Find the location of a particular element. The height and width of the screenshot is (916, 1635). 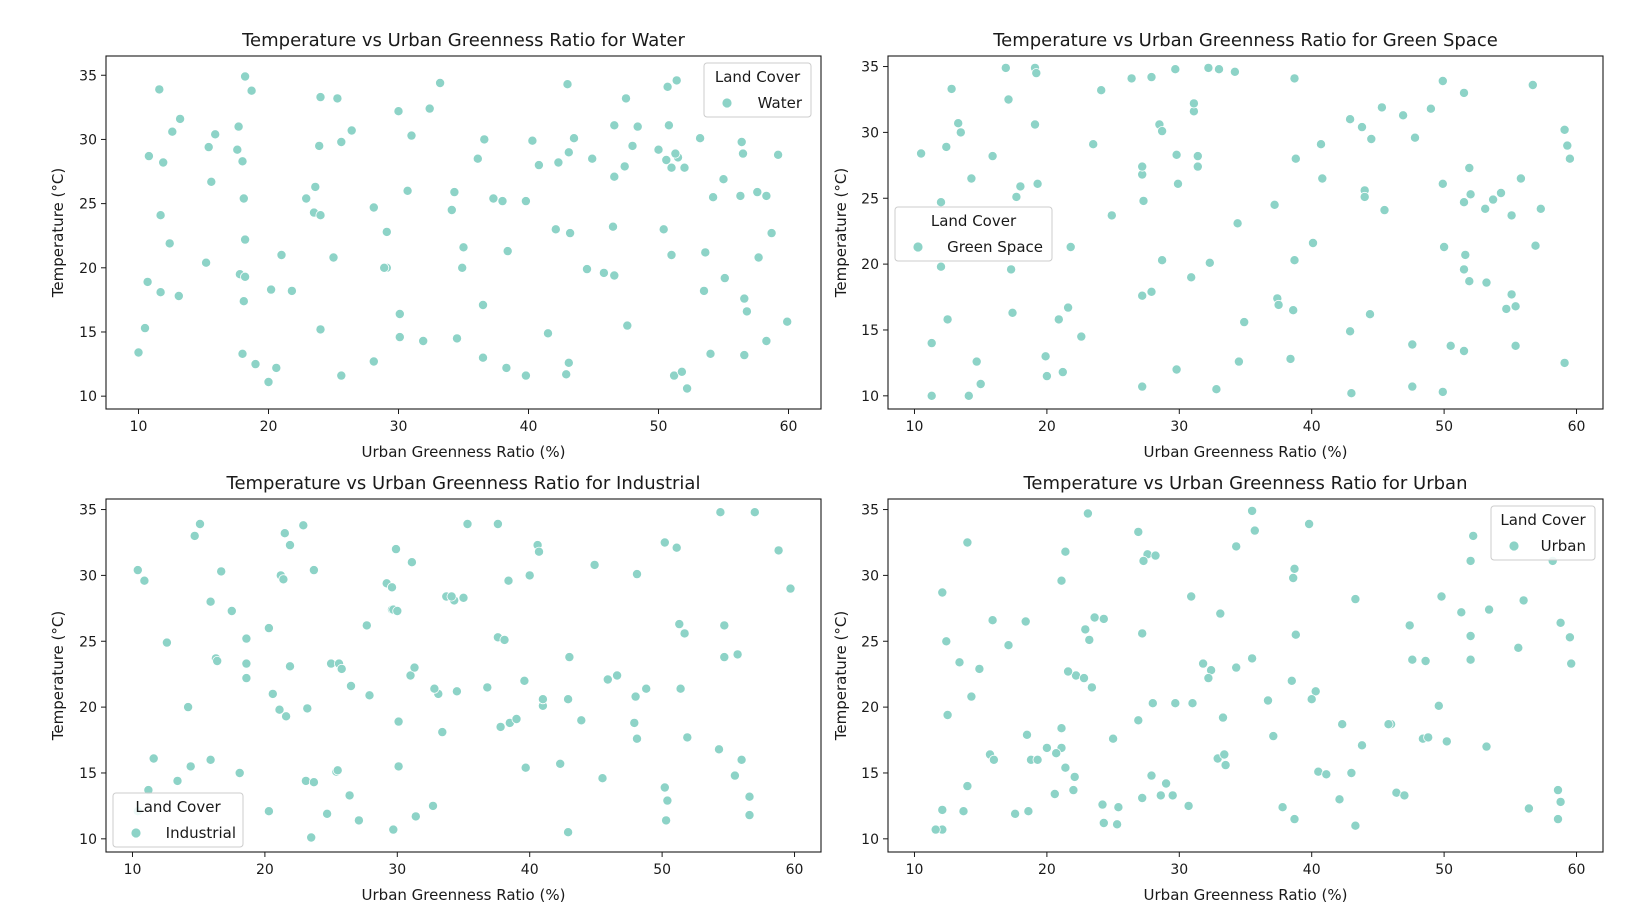

legend-title: Land Cover is located at coordinates (974, 221).